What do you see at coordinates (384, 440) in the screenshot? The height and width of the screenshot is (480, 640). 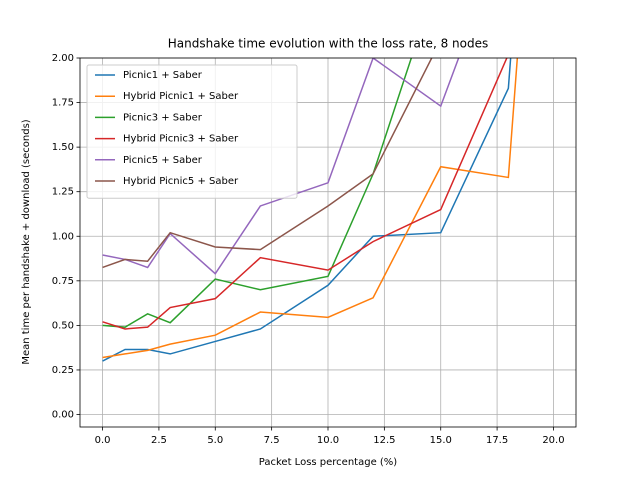 I see `x-tick-label: 12.5` at bounding box center [384, 440].